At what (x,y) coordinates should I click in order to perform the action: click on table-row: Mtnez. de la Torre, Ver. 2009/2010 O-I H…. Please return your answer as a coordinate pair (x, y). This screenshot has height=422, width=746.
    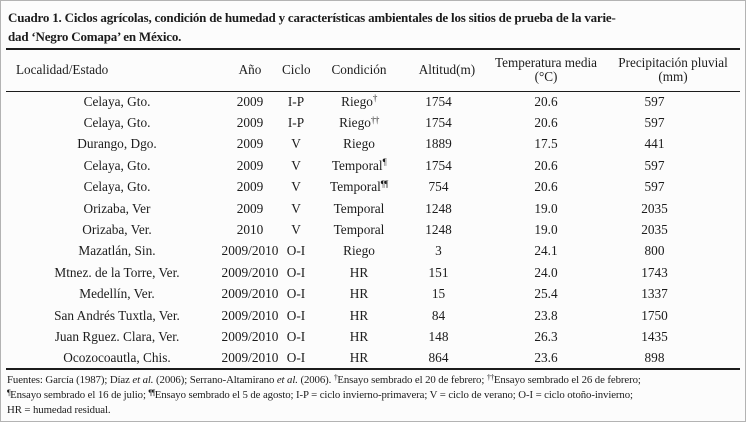
    Looking at the image, I should click on (373, 272).